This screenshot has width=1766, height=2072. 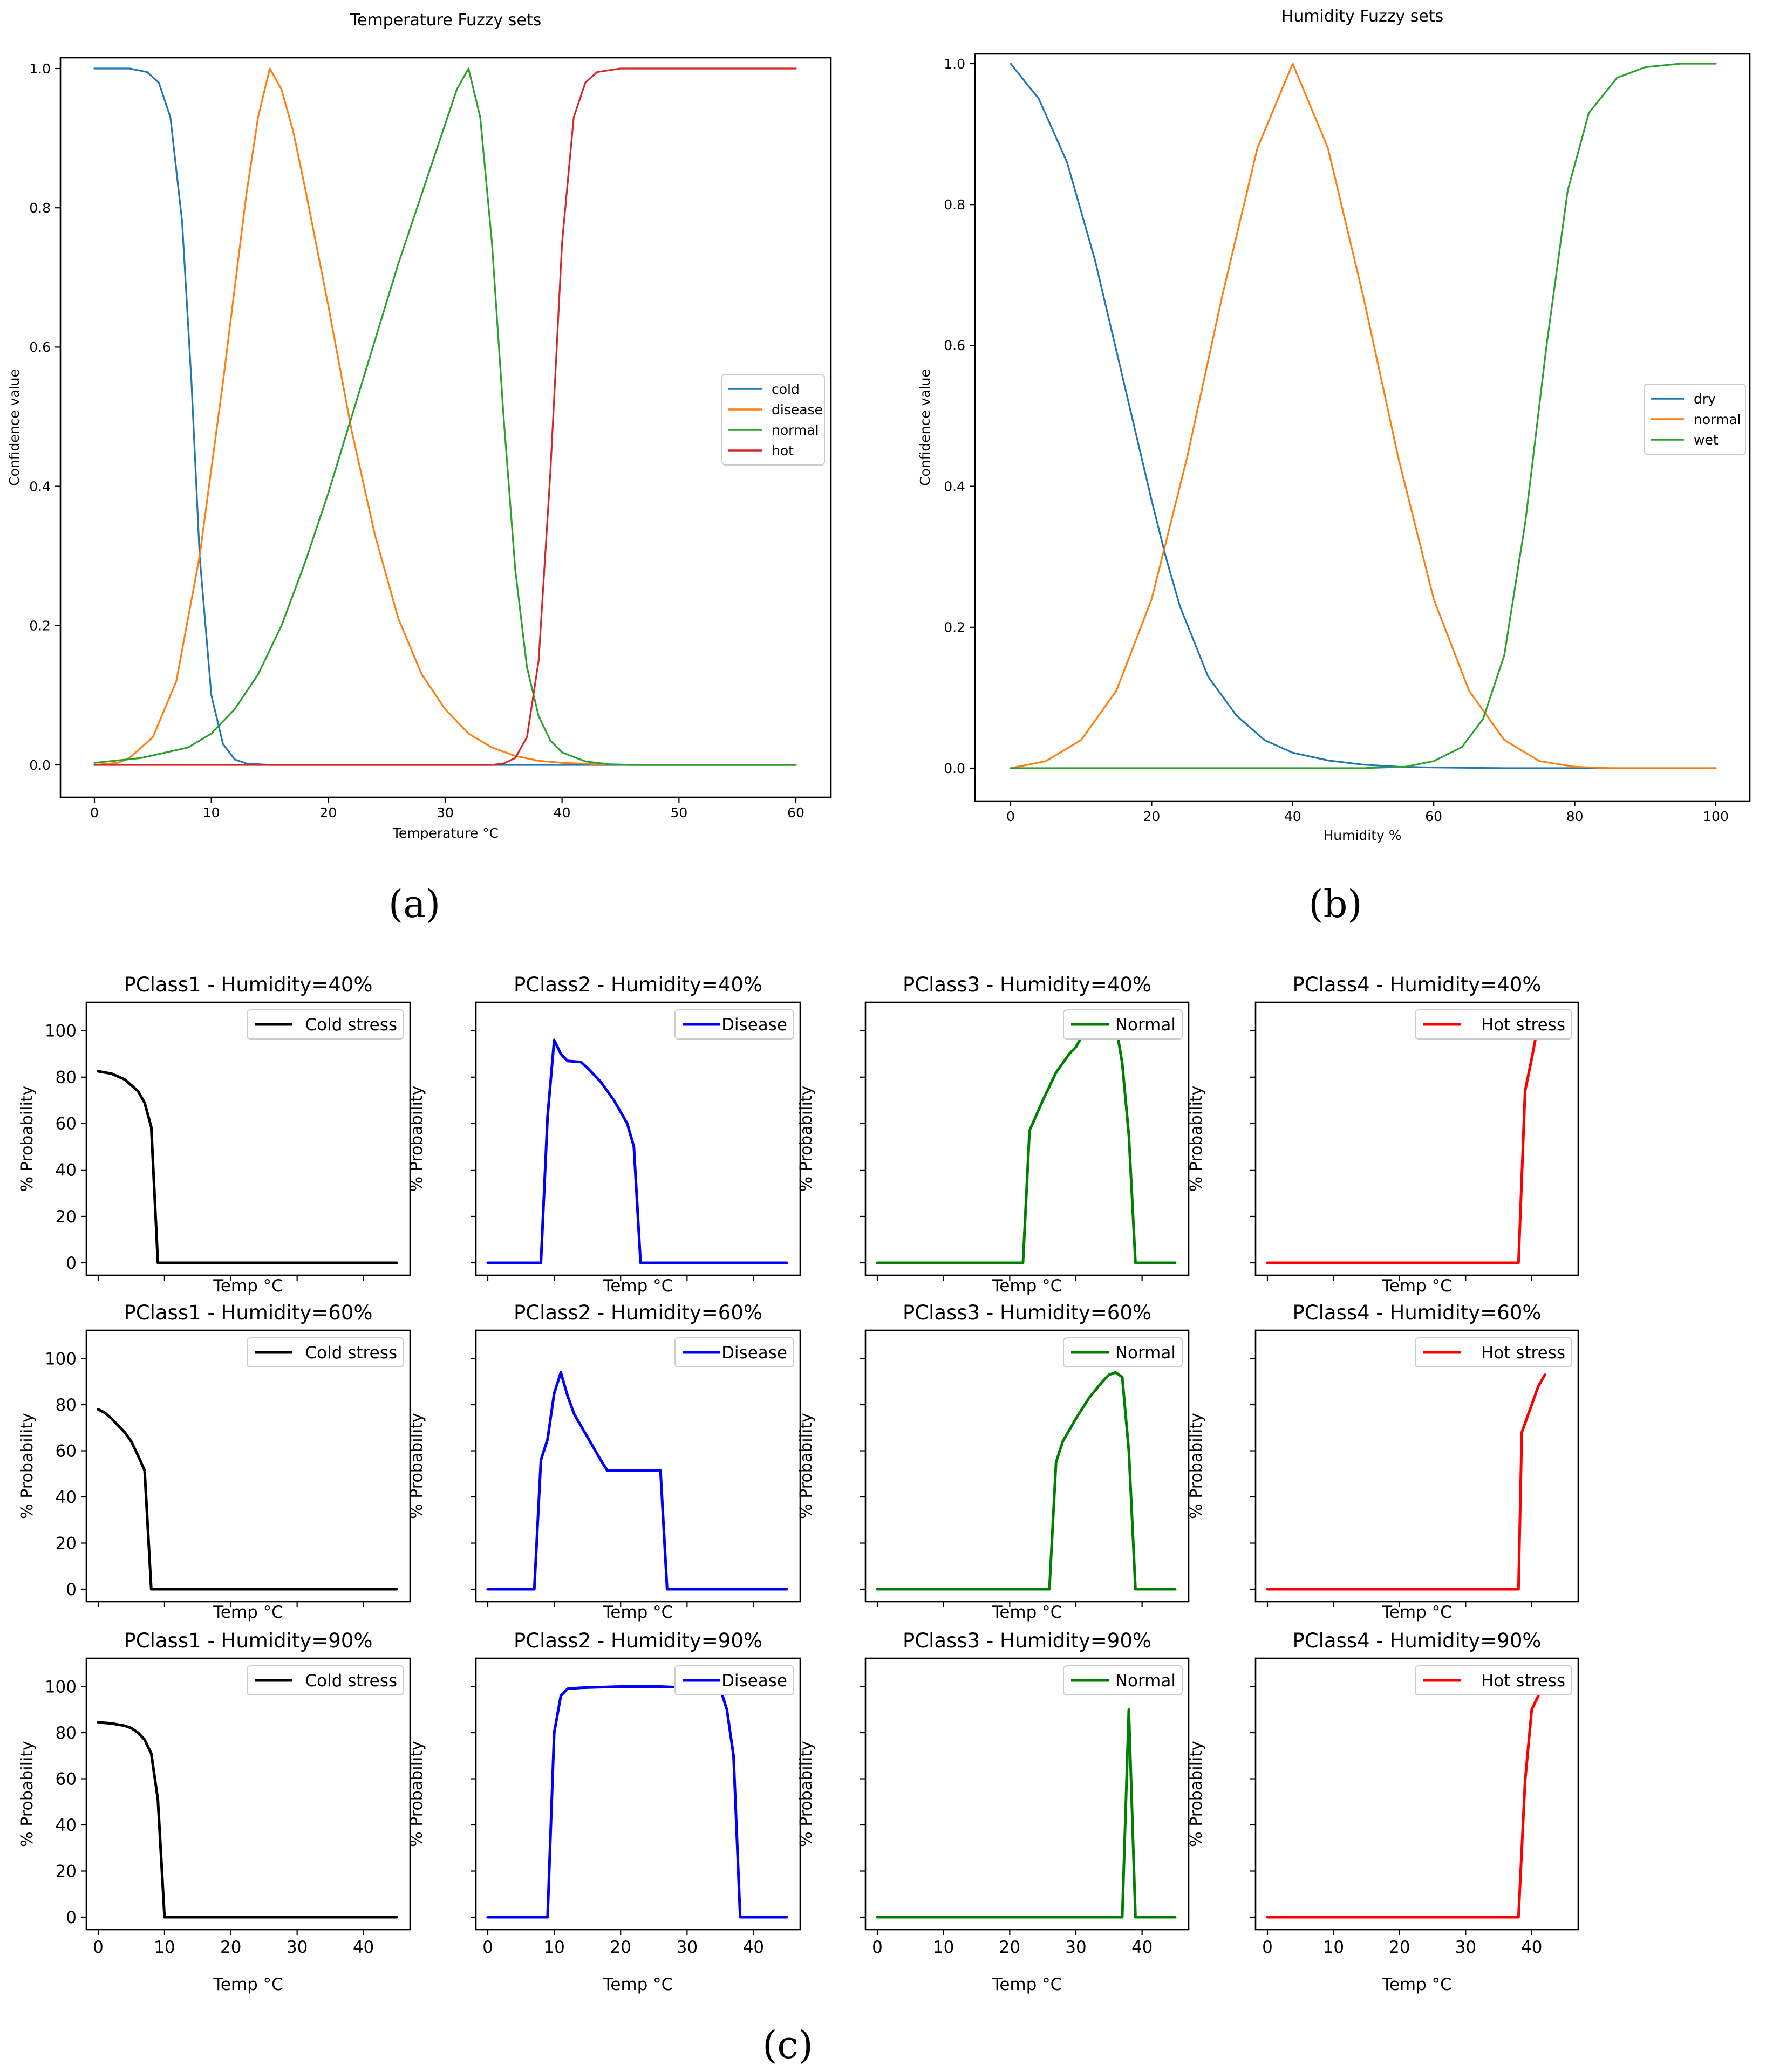 I want to click on chart-title: PClass3 - Humidity=40%, so click(x=1027, y=984).